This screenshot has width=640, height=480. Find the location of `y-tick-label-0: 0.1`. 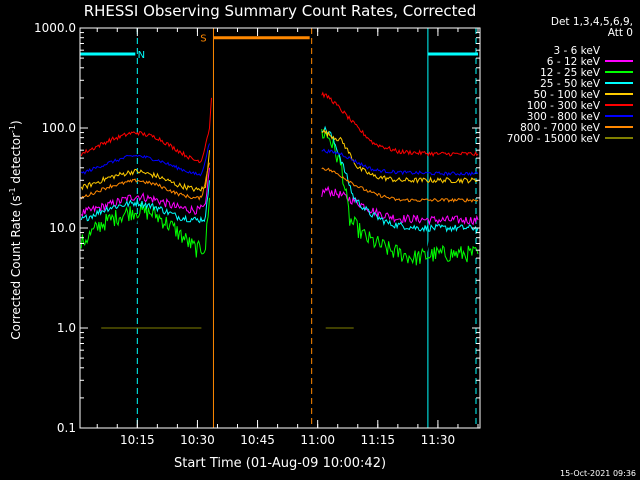

y-tick-label-0: 0.1 is located at coordinates (66, 428).